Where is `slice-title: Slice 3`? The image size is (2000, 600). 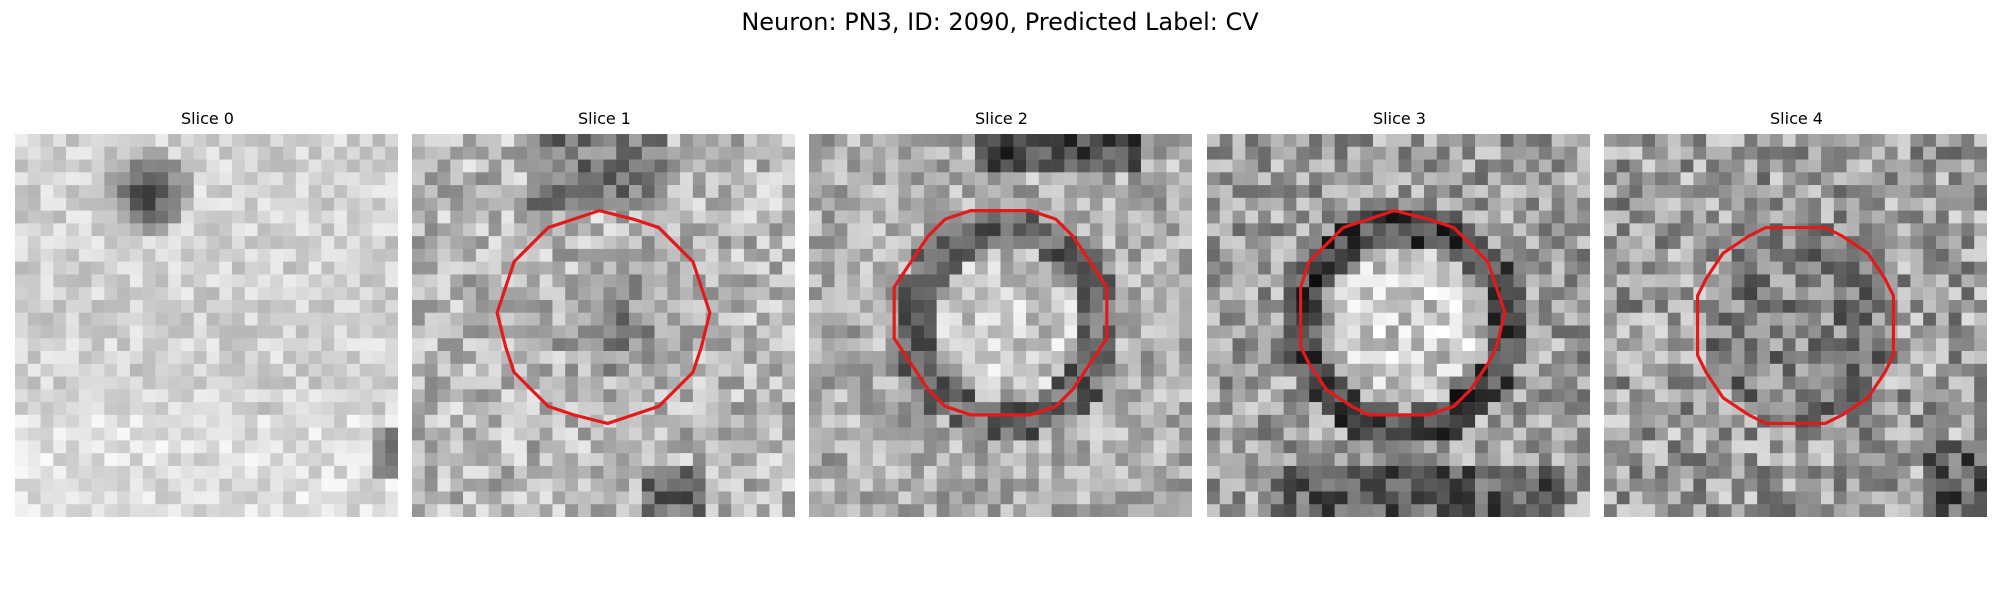 slice-title: Slice 3 is located at coordinates (1399, 118).